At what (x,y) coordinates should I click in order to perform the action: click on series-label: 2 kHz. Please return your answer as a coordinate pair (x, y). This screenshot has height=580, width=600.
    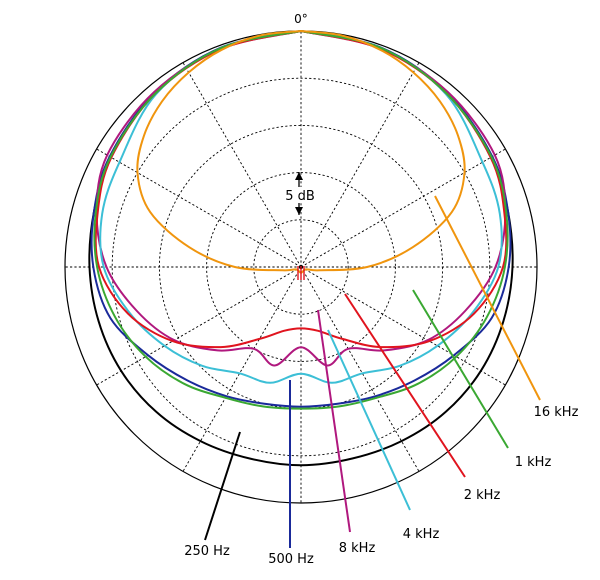
    Looking at the image, I should click on (482, 495).